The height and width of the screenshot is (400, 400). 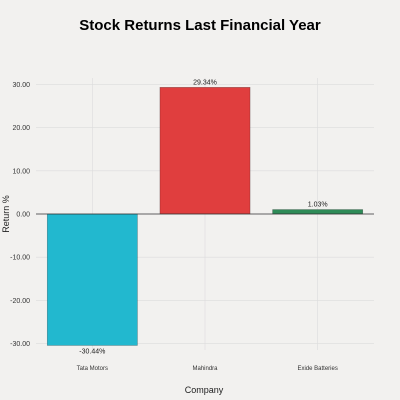 I want to click on y-tick-label: -10.00, so click(x=20, y=258).